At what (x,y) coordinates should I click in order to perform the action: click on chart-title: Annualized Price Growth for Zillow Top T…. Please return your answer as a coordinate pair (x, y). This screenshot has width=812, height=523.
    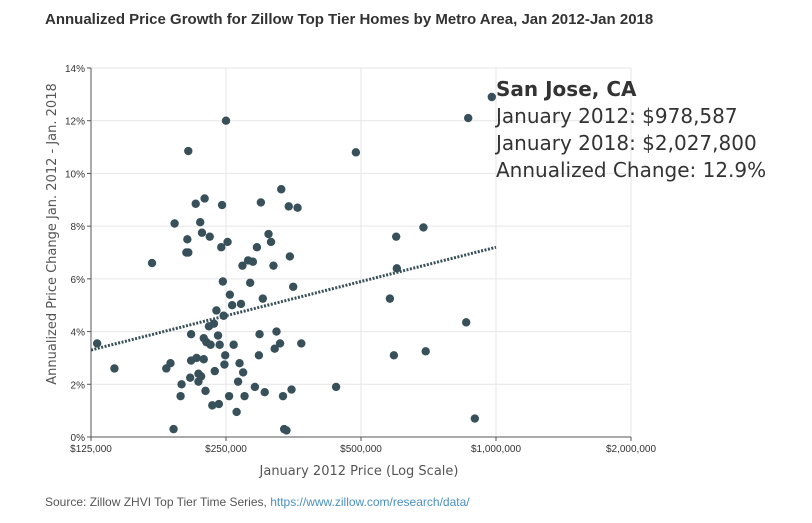
    Looking at the image, I should click on (349, 19).